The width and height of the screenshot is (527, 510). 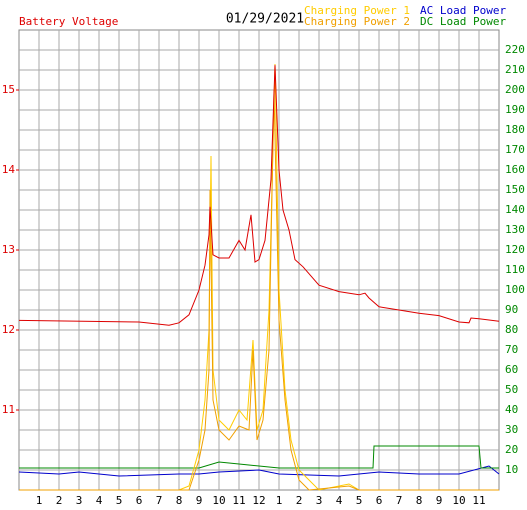 I want to click on y2-tick-label: 150, so click(x=515, y=189).